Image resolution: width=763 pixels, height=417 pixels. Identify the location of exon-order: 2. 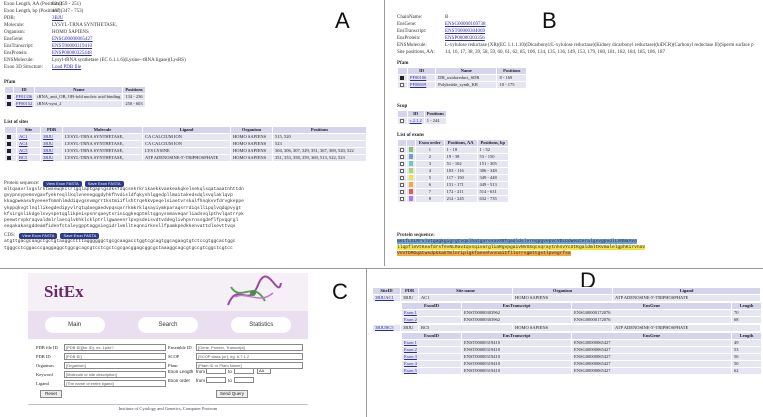
(430, 157).